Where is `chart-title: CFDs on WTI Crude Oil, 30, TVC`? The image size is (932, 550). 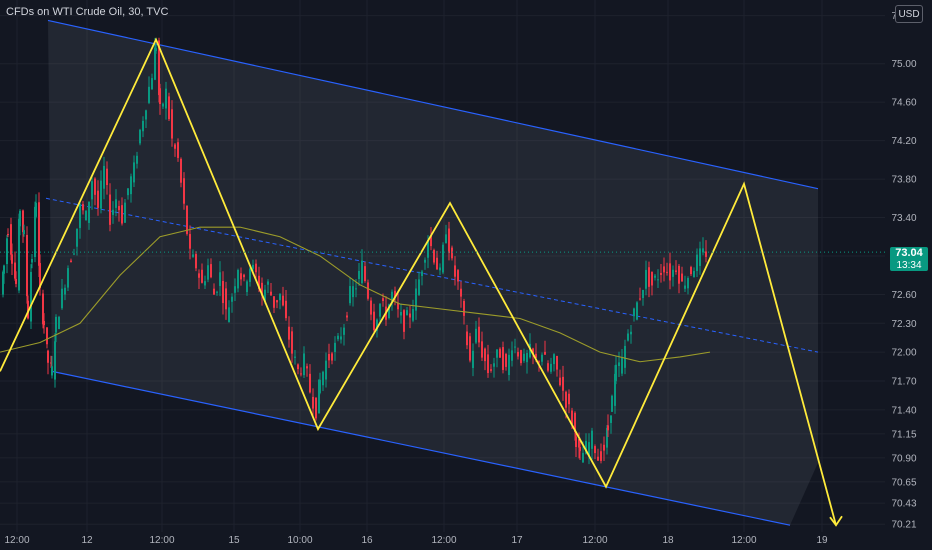 chart-title: CFDs on WTI Crude Oil, 30, TVC is located at coordinates (87, 12).